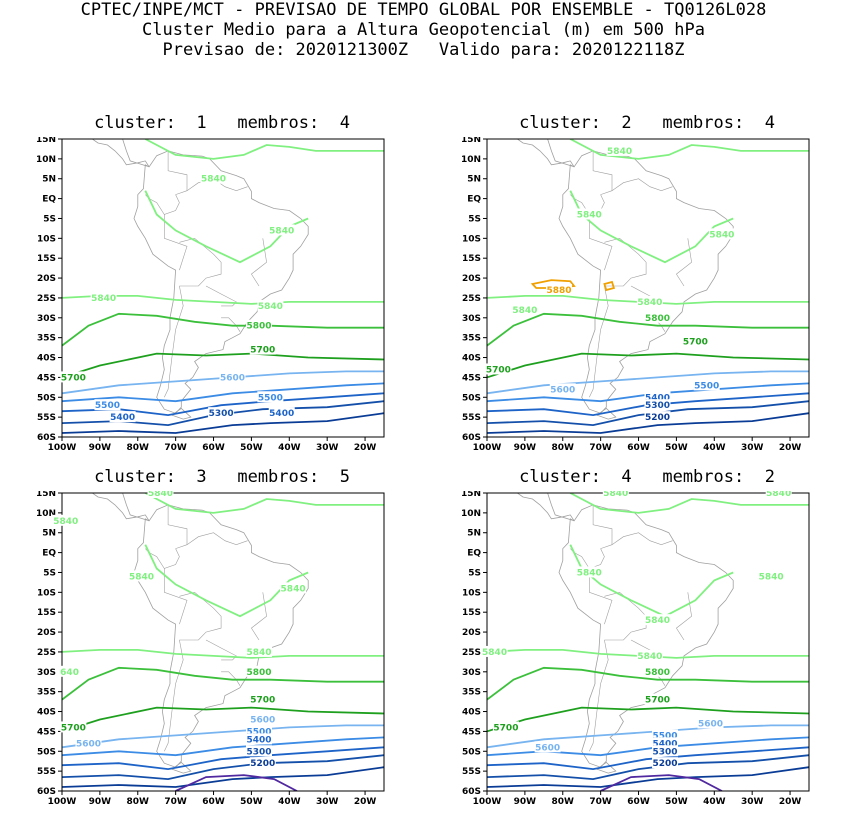 Image resolution: width=847 pixels, height=822 pixels. Describe the element at coordinates (647, 123) in the screenshot. I see `panel-title: cluster: 2 membros: 4` at that location.